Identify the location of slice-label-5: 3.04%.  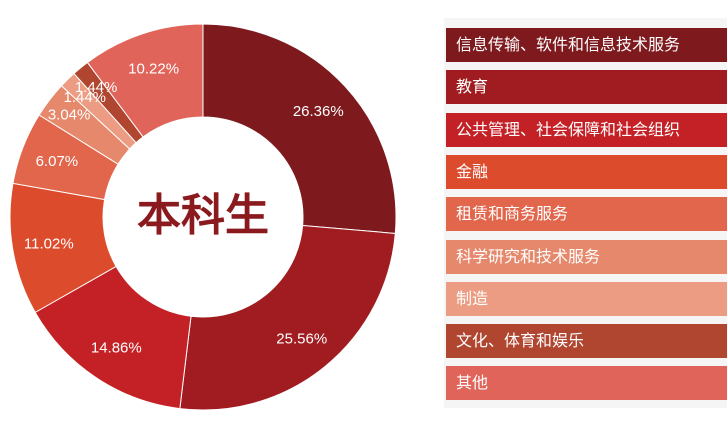
(69, 115).